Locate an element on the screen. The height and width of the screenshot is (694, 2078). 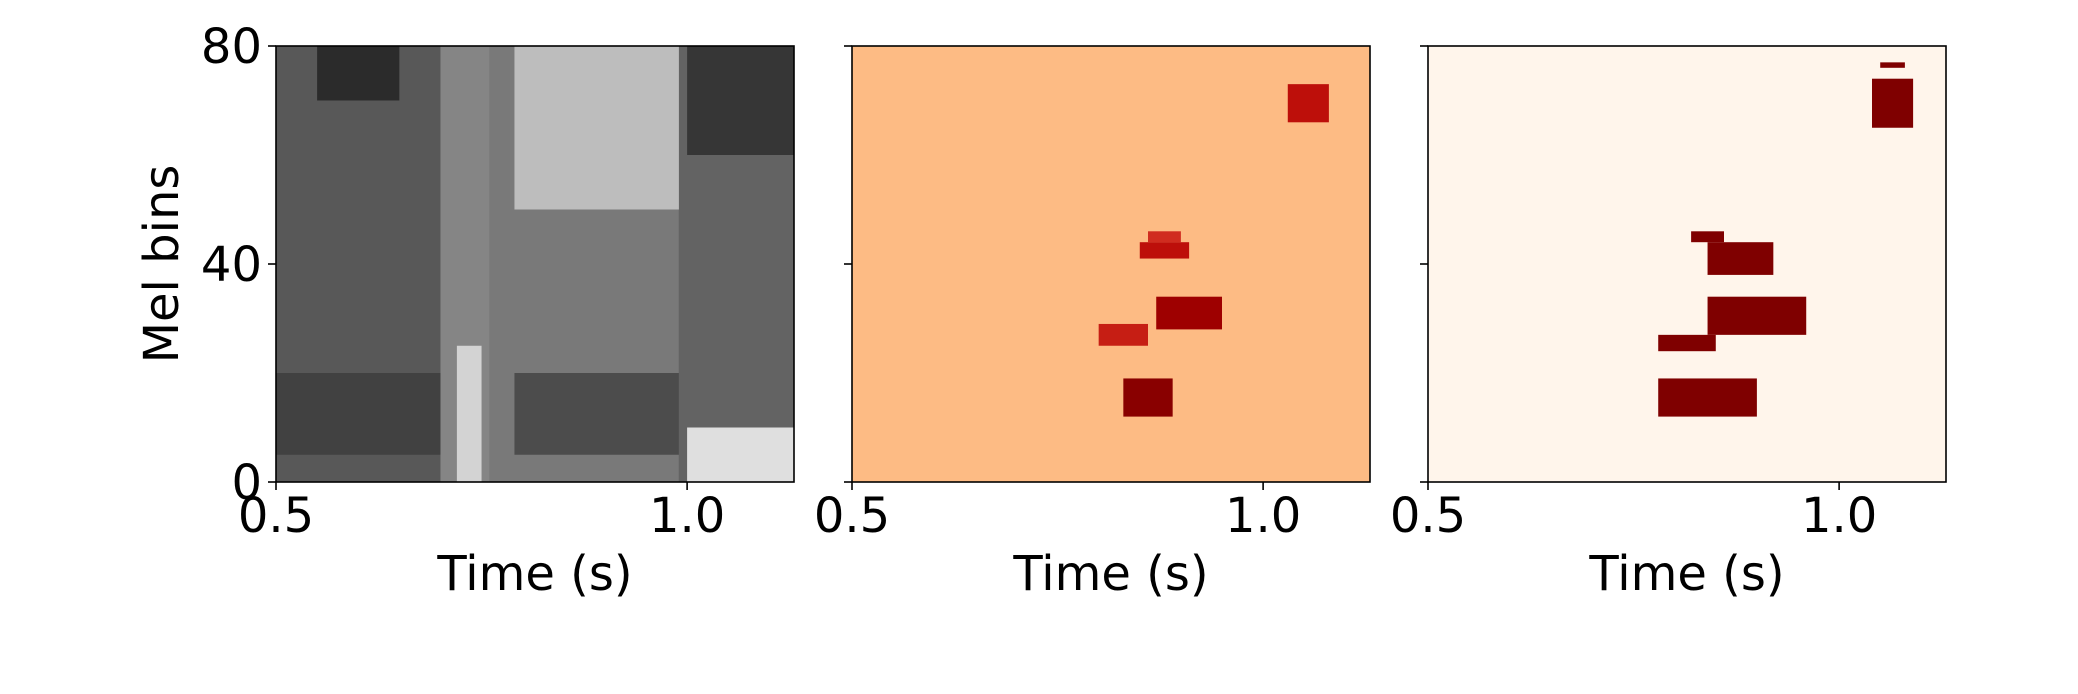
y-tick-label: 80 is located at coordinates (231, 47).